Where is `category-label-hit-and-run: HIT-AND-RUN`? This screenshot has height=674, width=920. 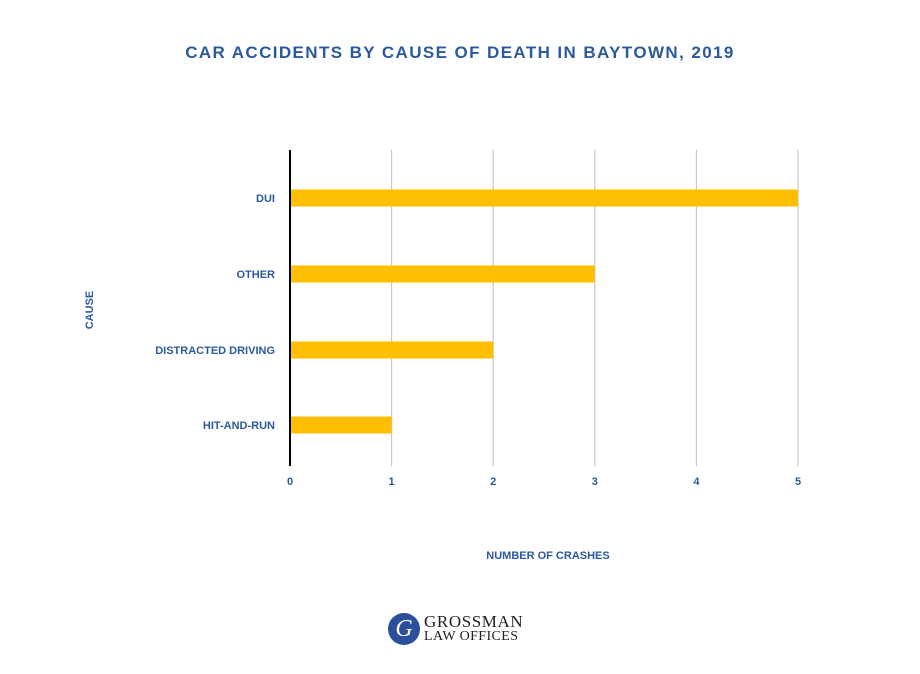 category-label-hit-and-run: HIT-AND-RUN is located at coordinates (239, 426).